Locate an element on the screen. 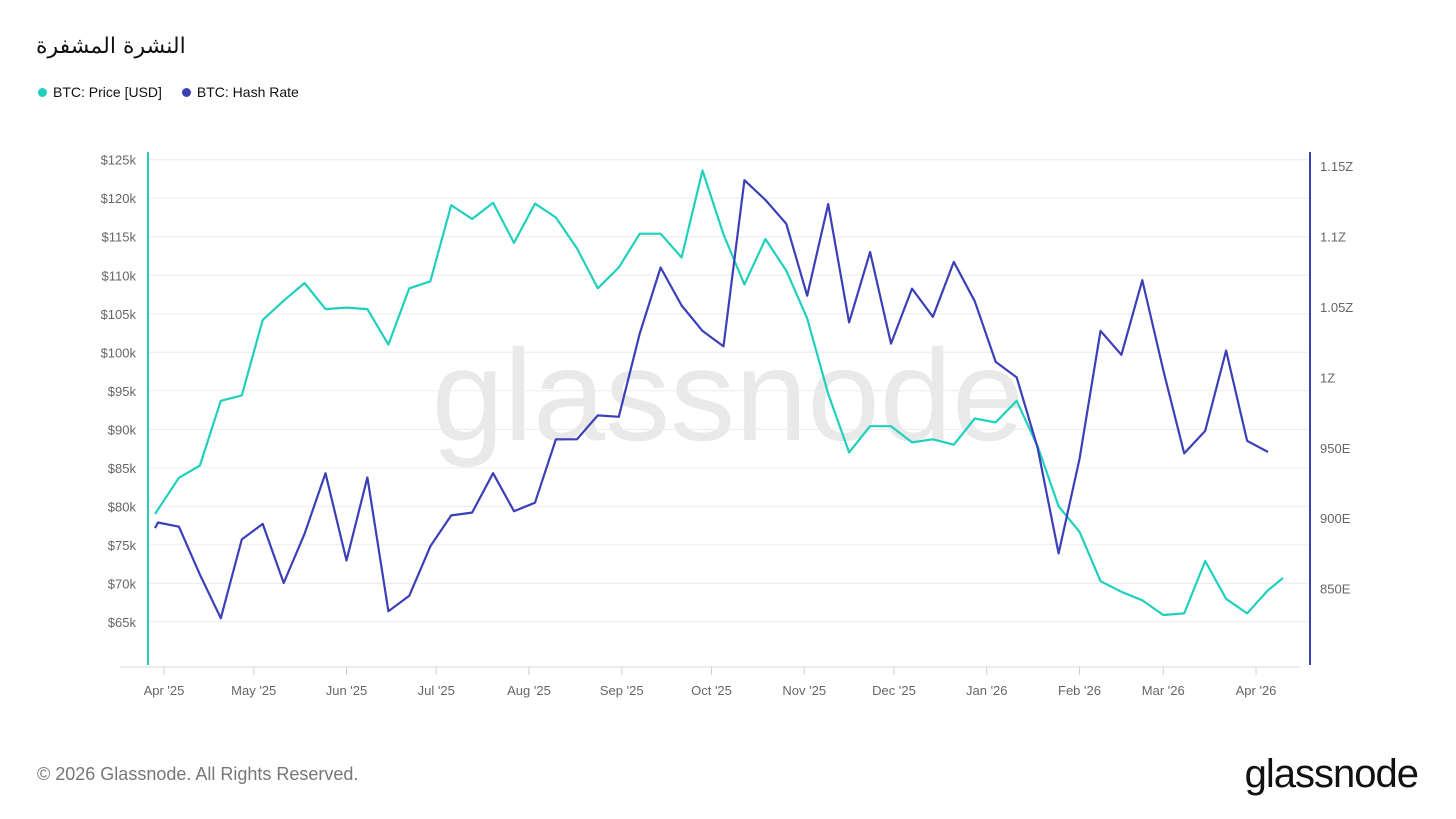 The height and width of the screenshot is (819, 1456). x-tick-label: Apr '26 is located at coordinates (1256, 690).